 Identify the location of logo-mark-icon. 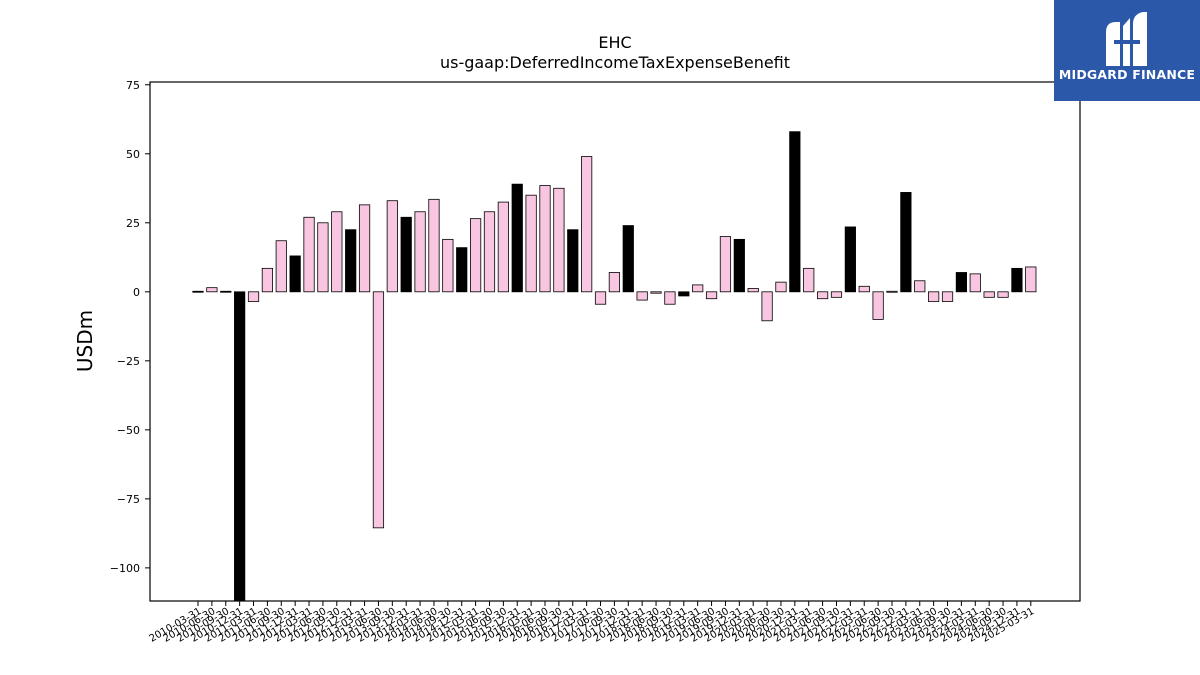
(1126, 39).